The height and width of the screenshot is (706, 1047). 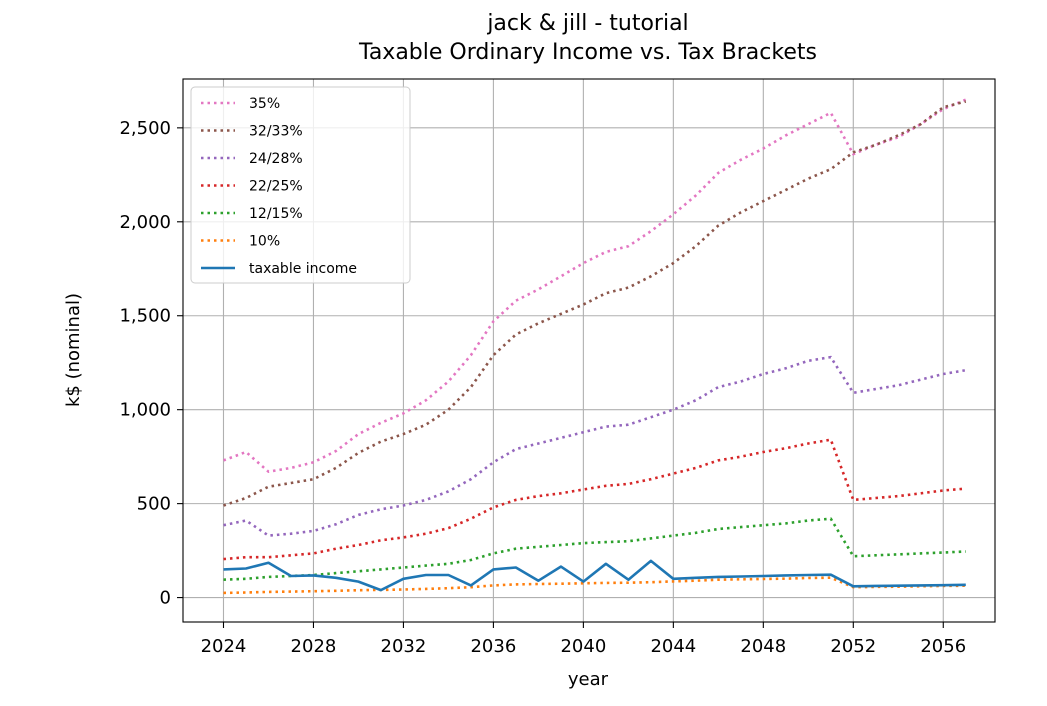 What do you see at coordinates (587, 52) in the screenshot?
I see `chart-subtitle: Taxable Ordinary Income vs. Tax Brackets` at bounding box center [587, 52].